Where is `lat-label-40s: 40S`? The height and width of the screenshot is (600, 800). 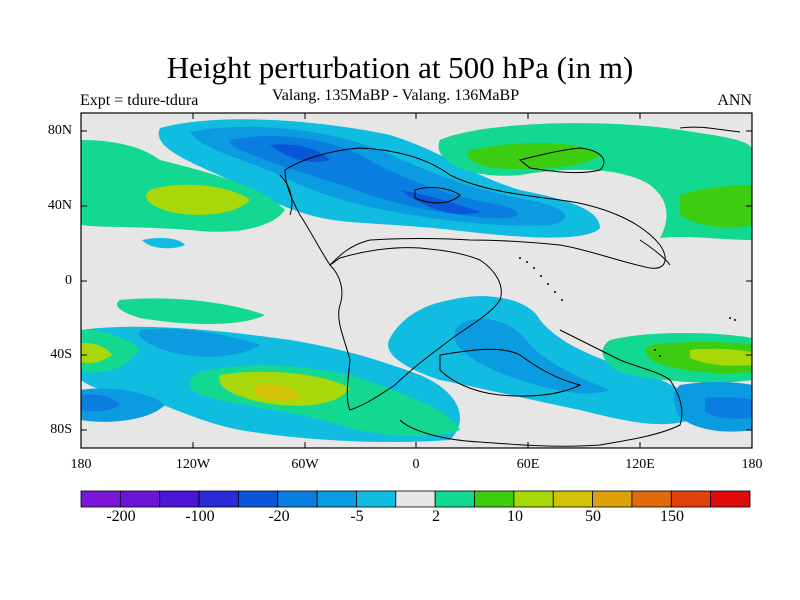 lat-label-40s: 40S is located at coordinates (61, 354).